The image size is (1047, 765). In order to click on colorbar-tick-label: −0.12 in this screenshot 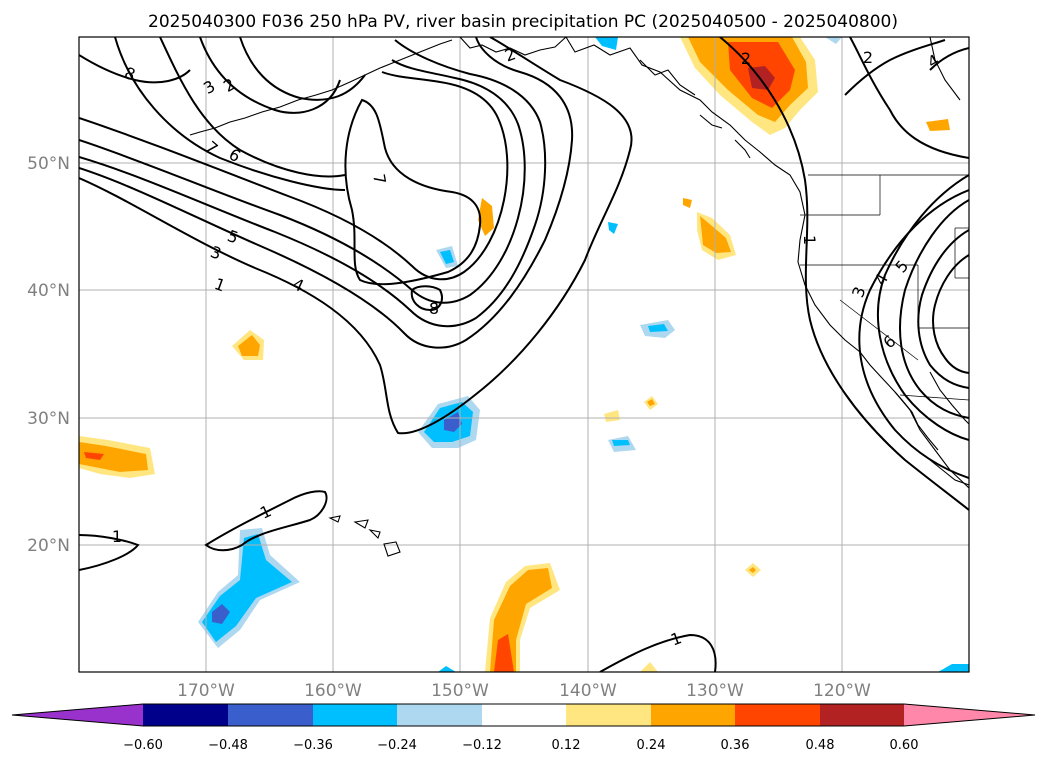, I will do `click(482, 745)`.